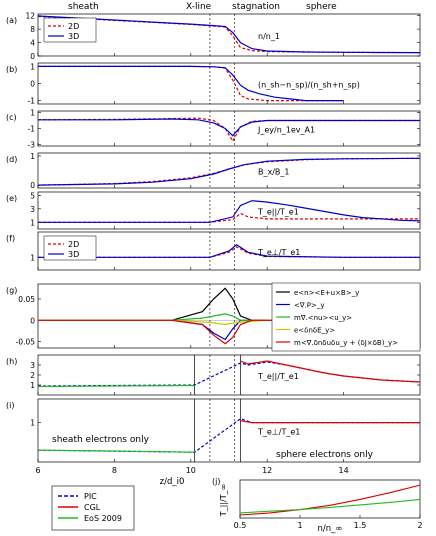  I want to click on panel-label: (j), so click(216, 481).